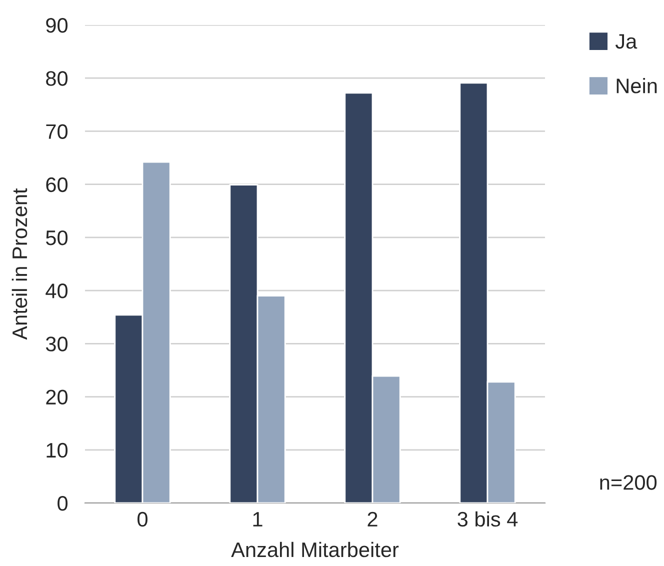 The height and width of the screenshot is (566, 664). Describe the element at coordinates (57, 450) in the screenshot. I see `y-tick-label: 10` at that location.